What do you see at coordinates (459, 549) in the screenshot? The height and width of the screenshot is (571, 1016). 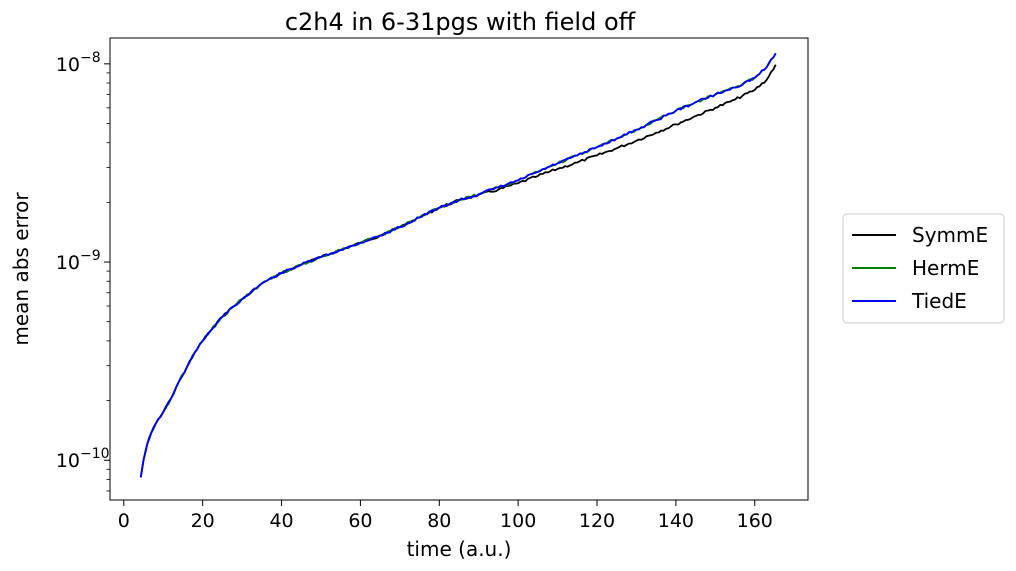 I see `x-axis-label: time (a.u.)` at bounding box center [459, 549].